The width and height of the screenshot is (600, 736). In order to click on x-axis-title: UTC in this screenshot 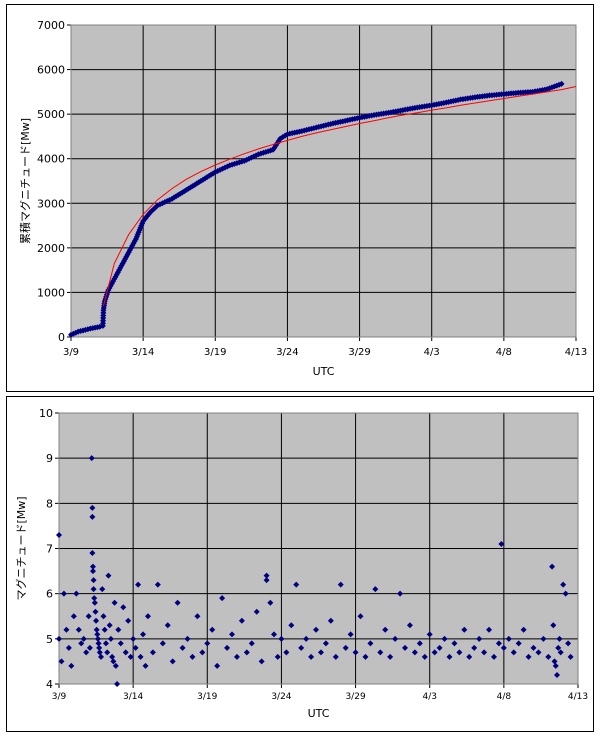, I will do `click(324, 371)`.